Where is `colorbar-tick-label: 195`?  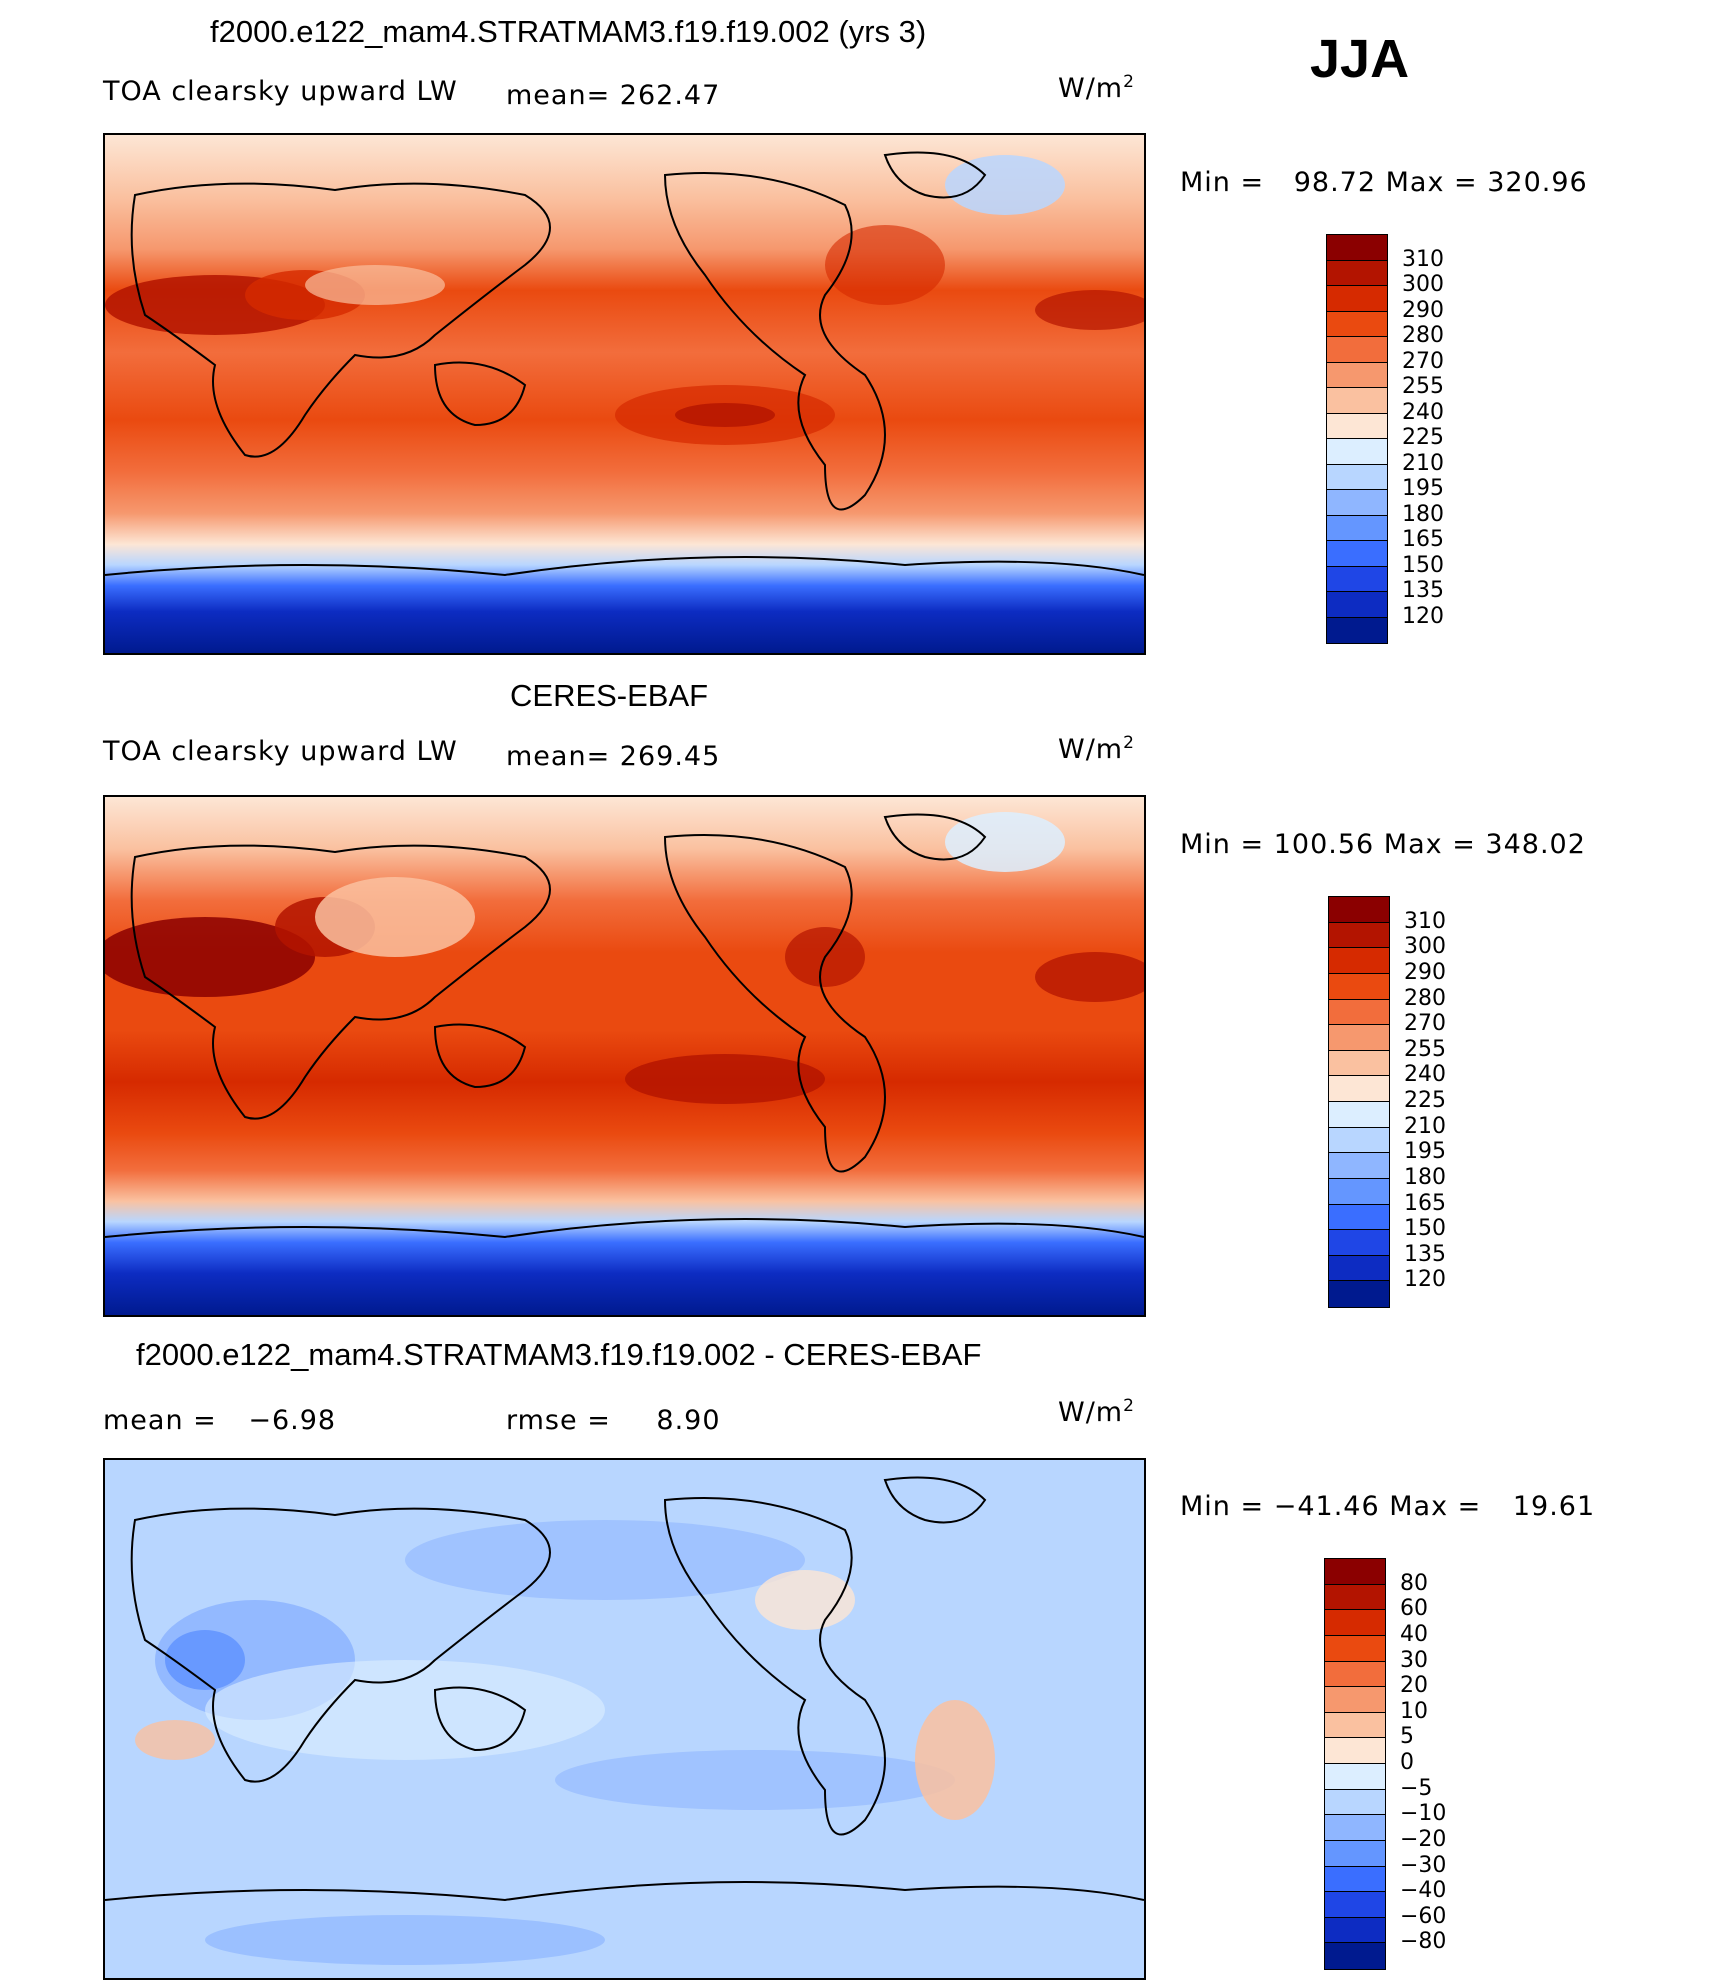
colorbar-tick-label: 195 is located at coordinates (1425, 1152).